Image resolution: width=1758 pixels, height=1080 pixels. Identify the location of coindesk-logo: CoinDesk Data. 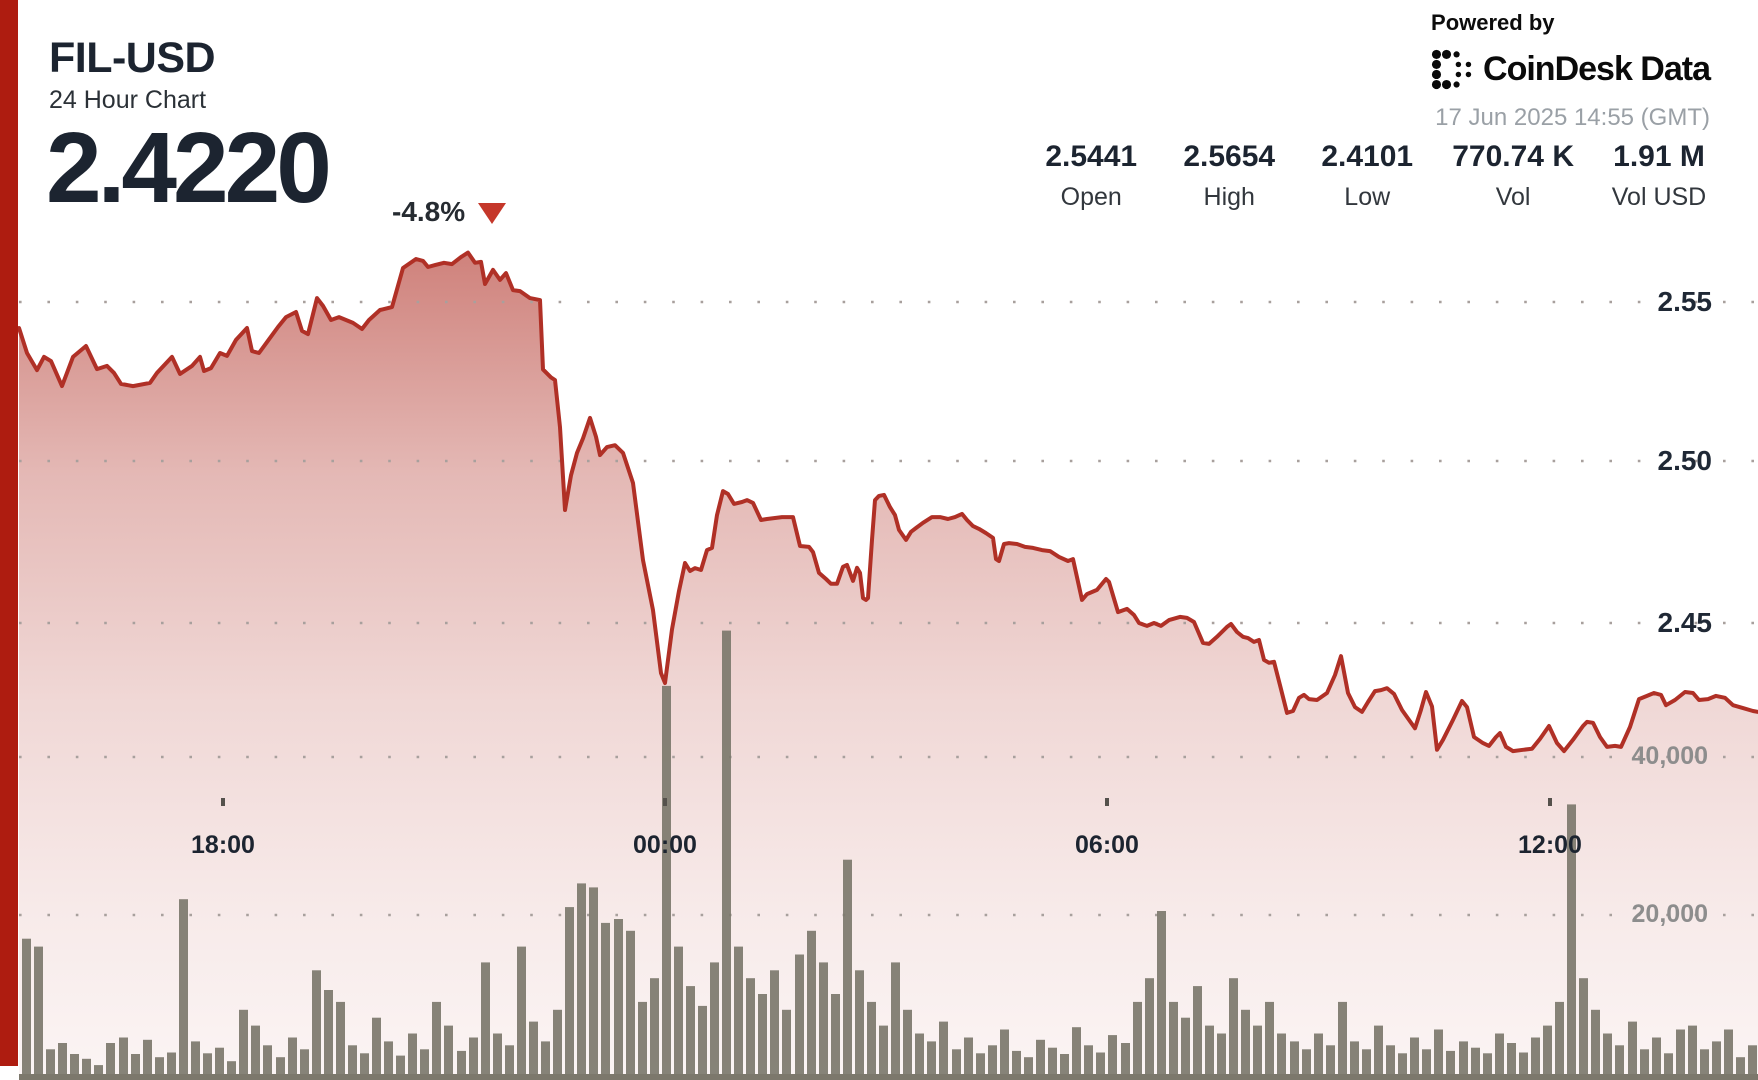
(1571, 69).